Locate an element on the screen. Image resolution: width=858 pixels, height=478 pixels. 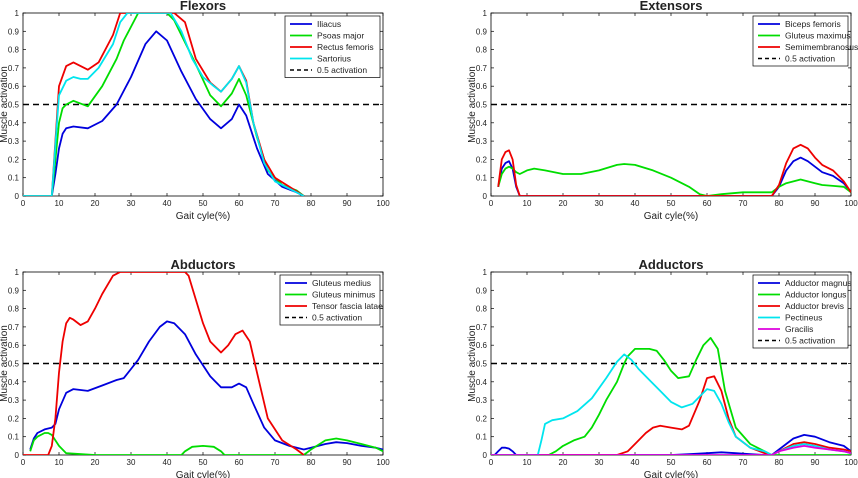
legend-label: Gluteus medius is located at coordinates (341, 283).